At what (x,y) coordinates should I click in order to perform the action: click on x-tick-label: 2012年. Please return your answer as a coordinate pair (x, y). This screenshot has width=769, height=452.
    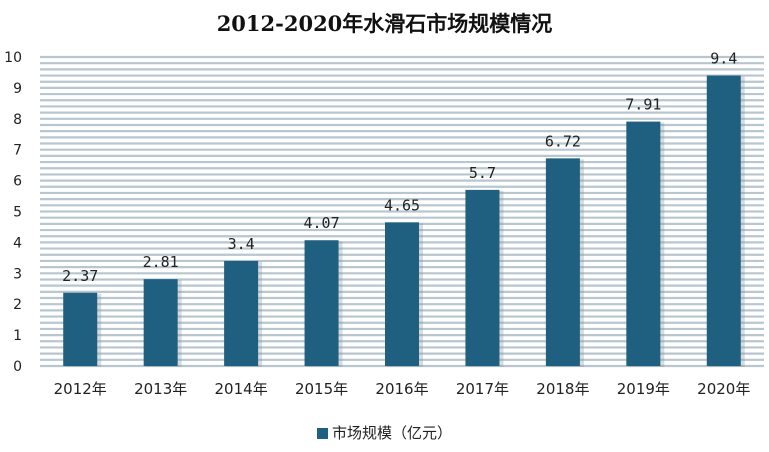
    Looking at the image, I should click on (80, 389).